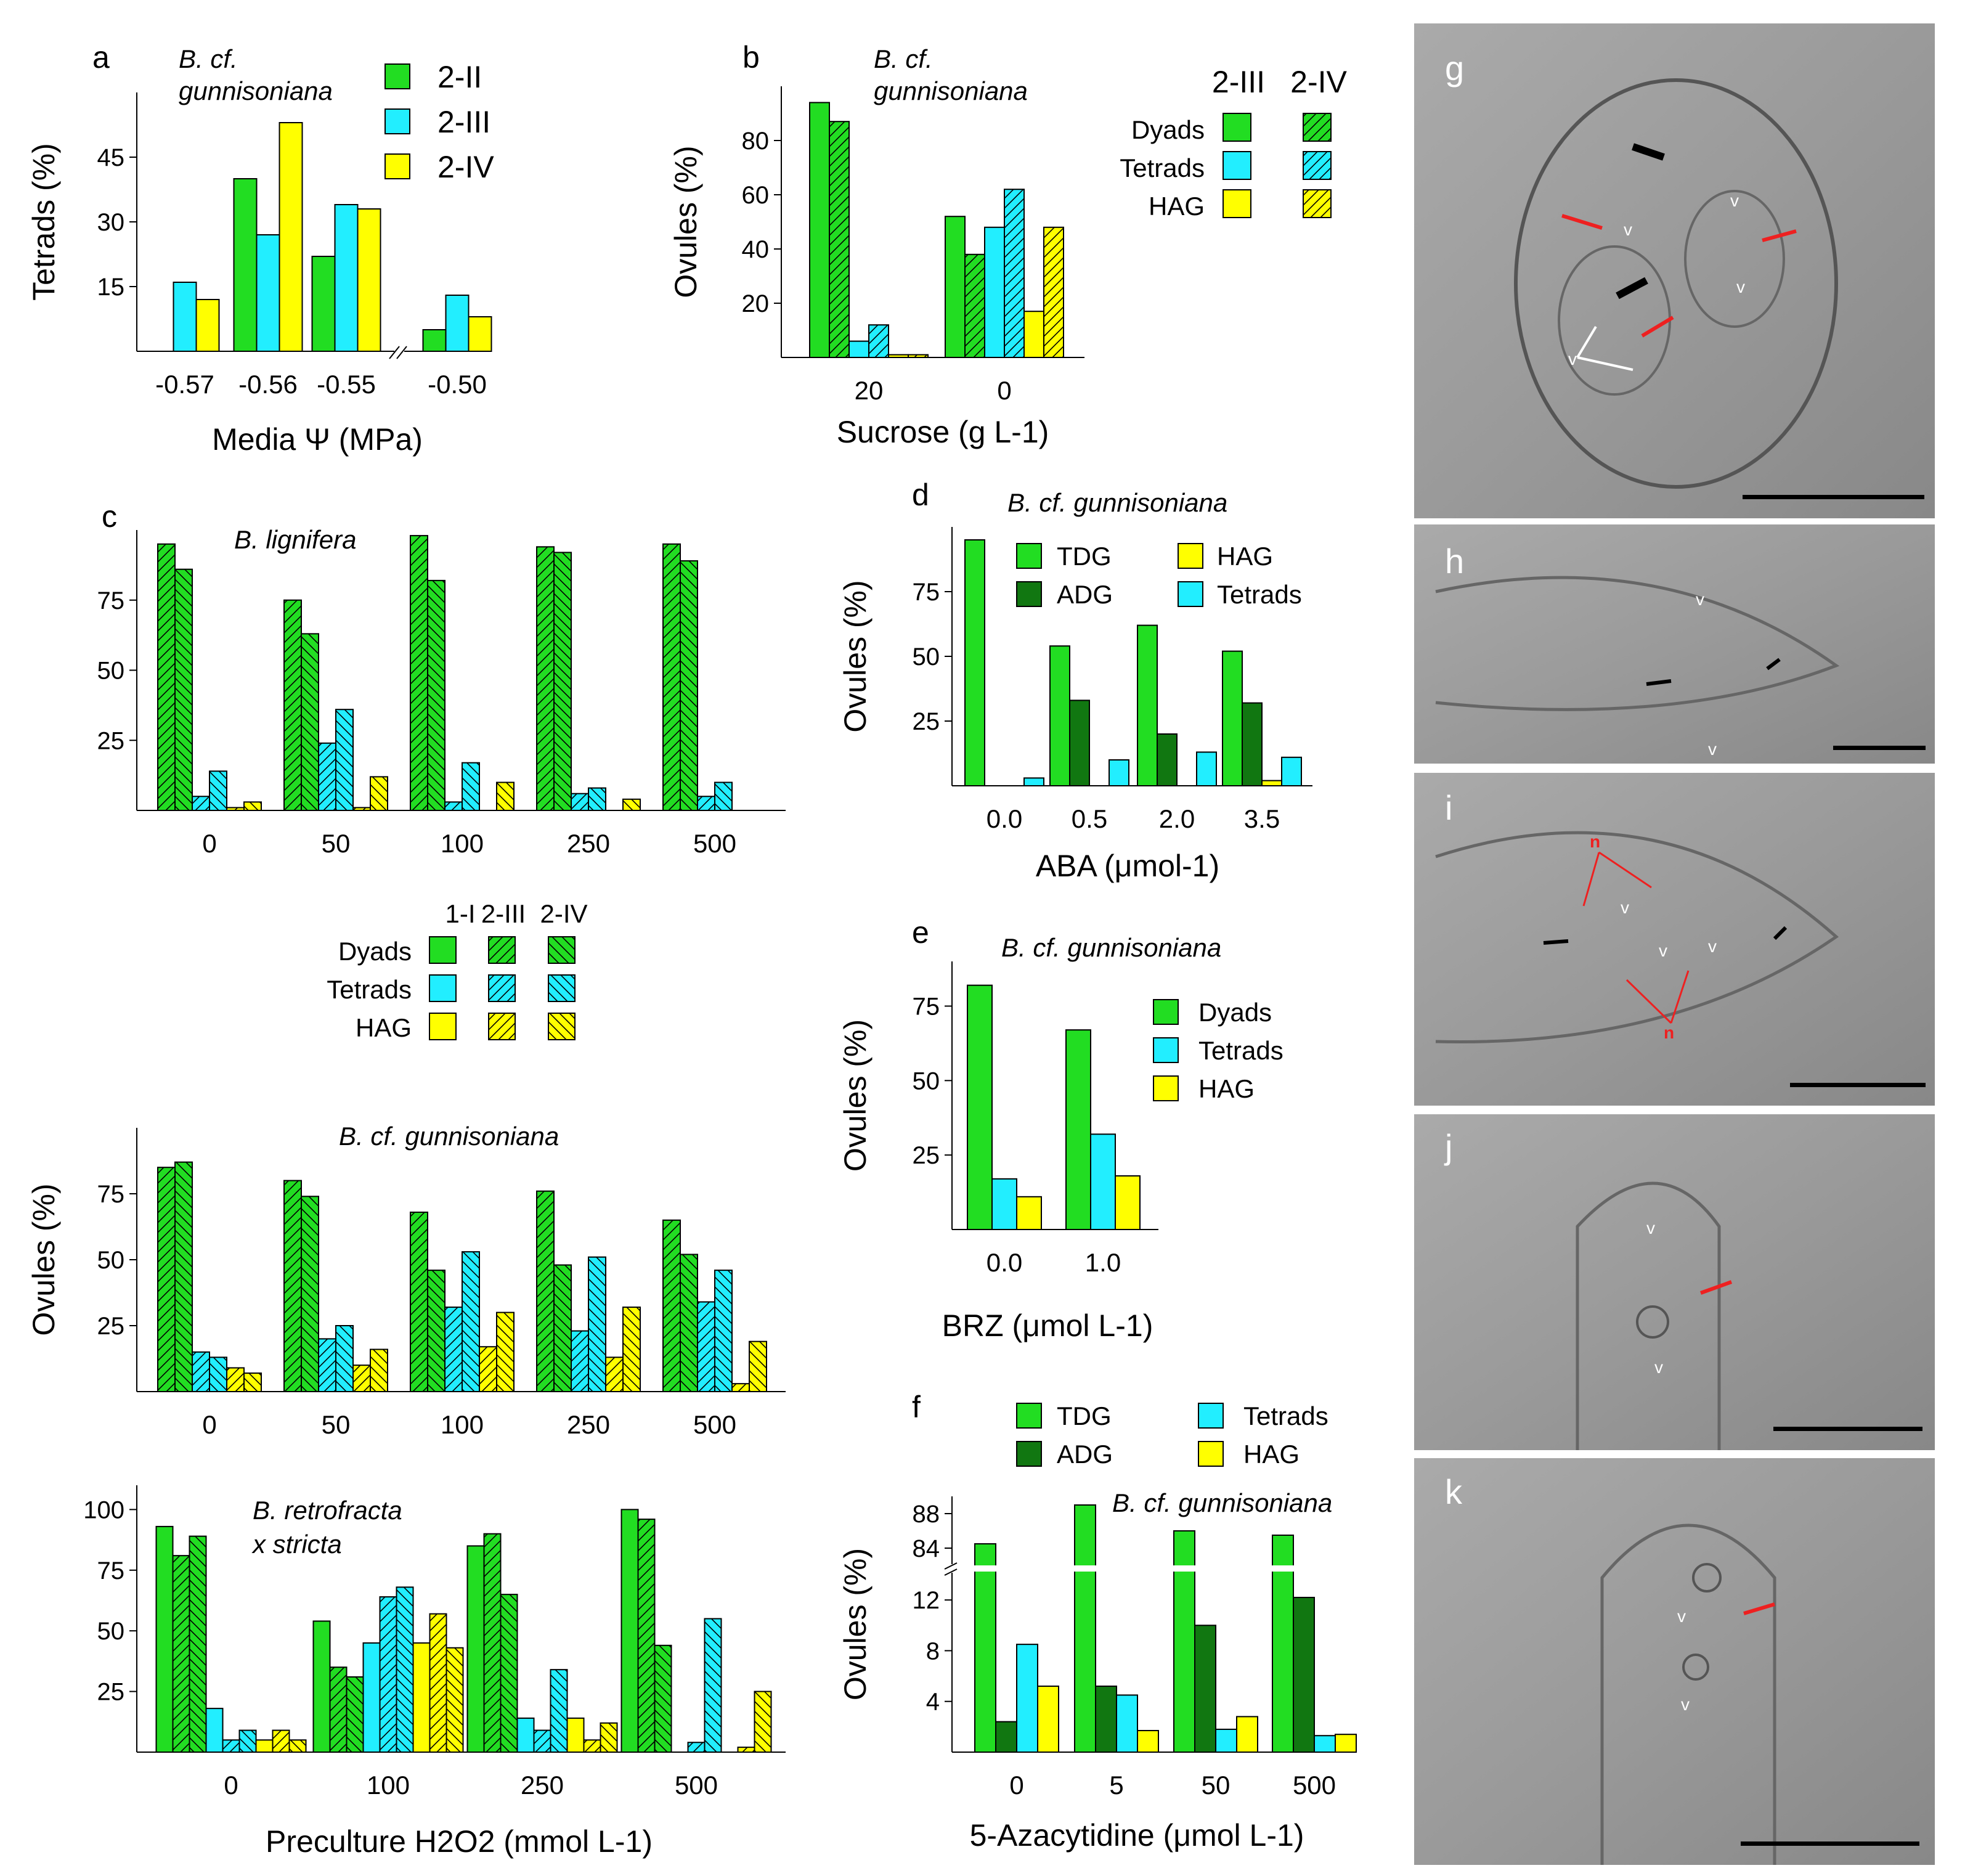 This screenshot has height=1876, width=1965. I want to click on y-tick-label-b: 20, so click(756, 303).